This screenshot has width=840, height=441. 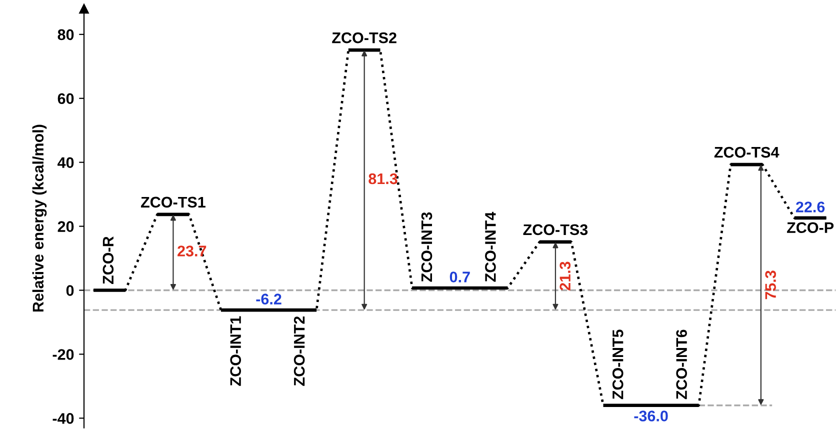 What do you see at coordinates (747, 152) in the screenshot?
I see `annotation: ZCO-TS4` at bounding box center [747, 152].